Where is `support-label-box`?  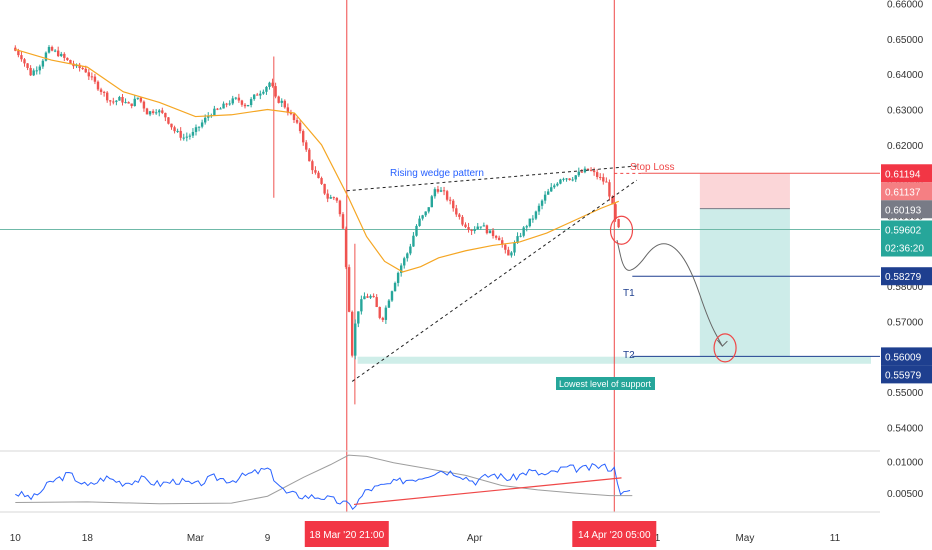
support-label-box is located at coordinates (605, 383).